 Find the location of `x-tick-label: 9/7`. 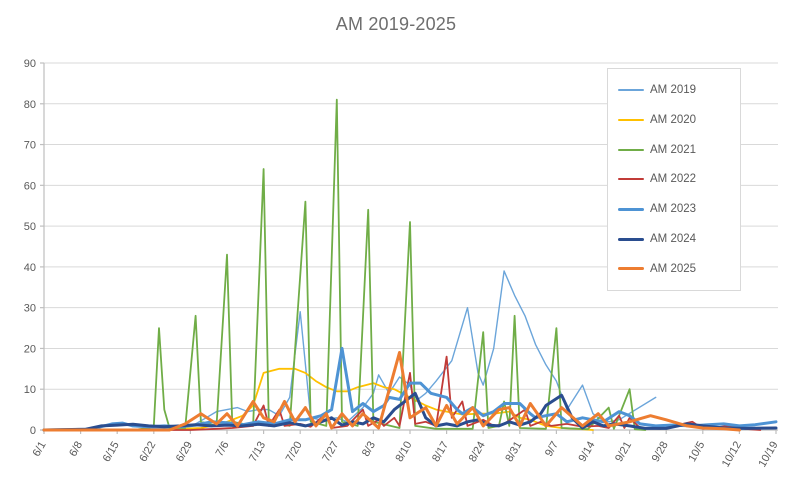

x-tick-label: 9/7 is located at coordinates (552, 449).